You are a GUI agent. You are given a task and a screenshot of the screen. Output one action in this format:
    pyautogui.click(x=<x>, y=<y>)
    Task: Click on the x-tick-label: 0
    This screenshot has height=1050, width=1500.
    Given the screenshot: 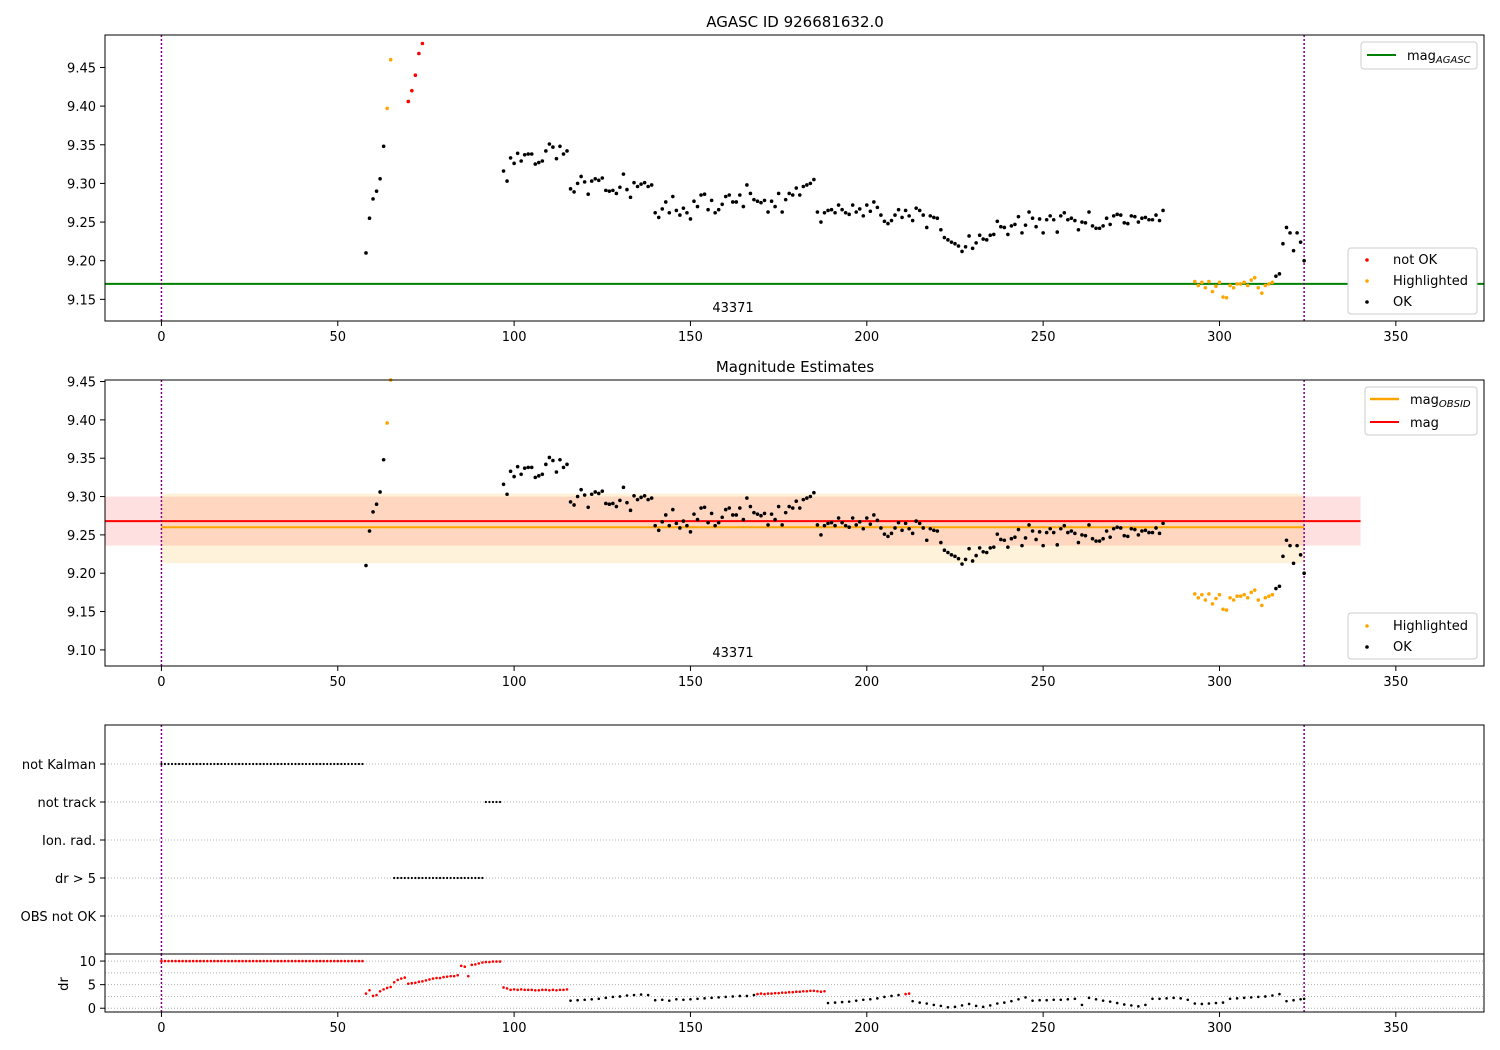 What is the action you would take?
    pyautogui.click(x=161, y=1028)
    